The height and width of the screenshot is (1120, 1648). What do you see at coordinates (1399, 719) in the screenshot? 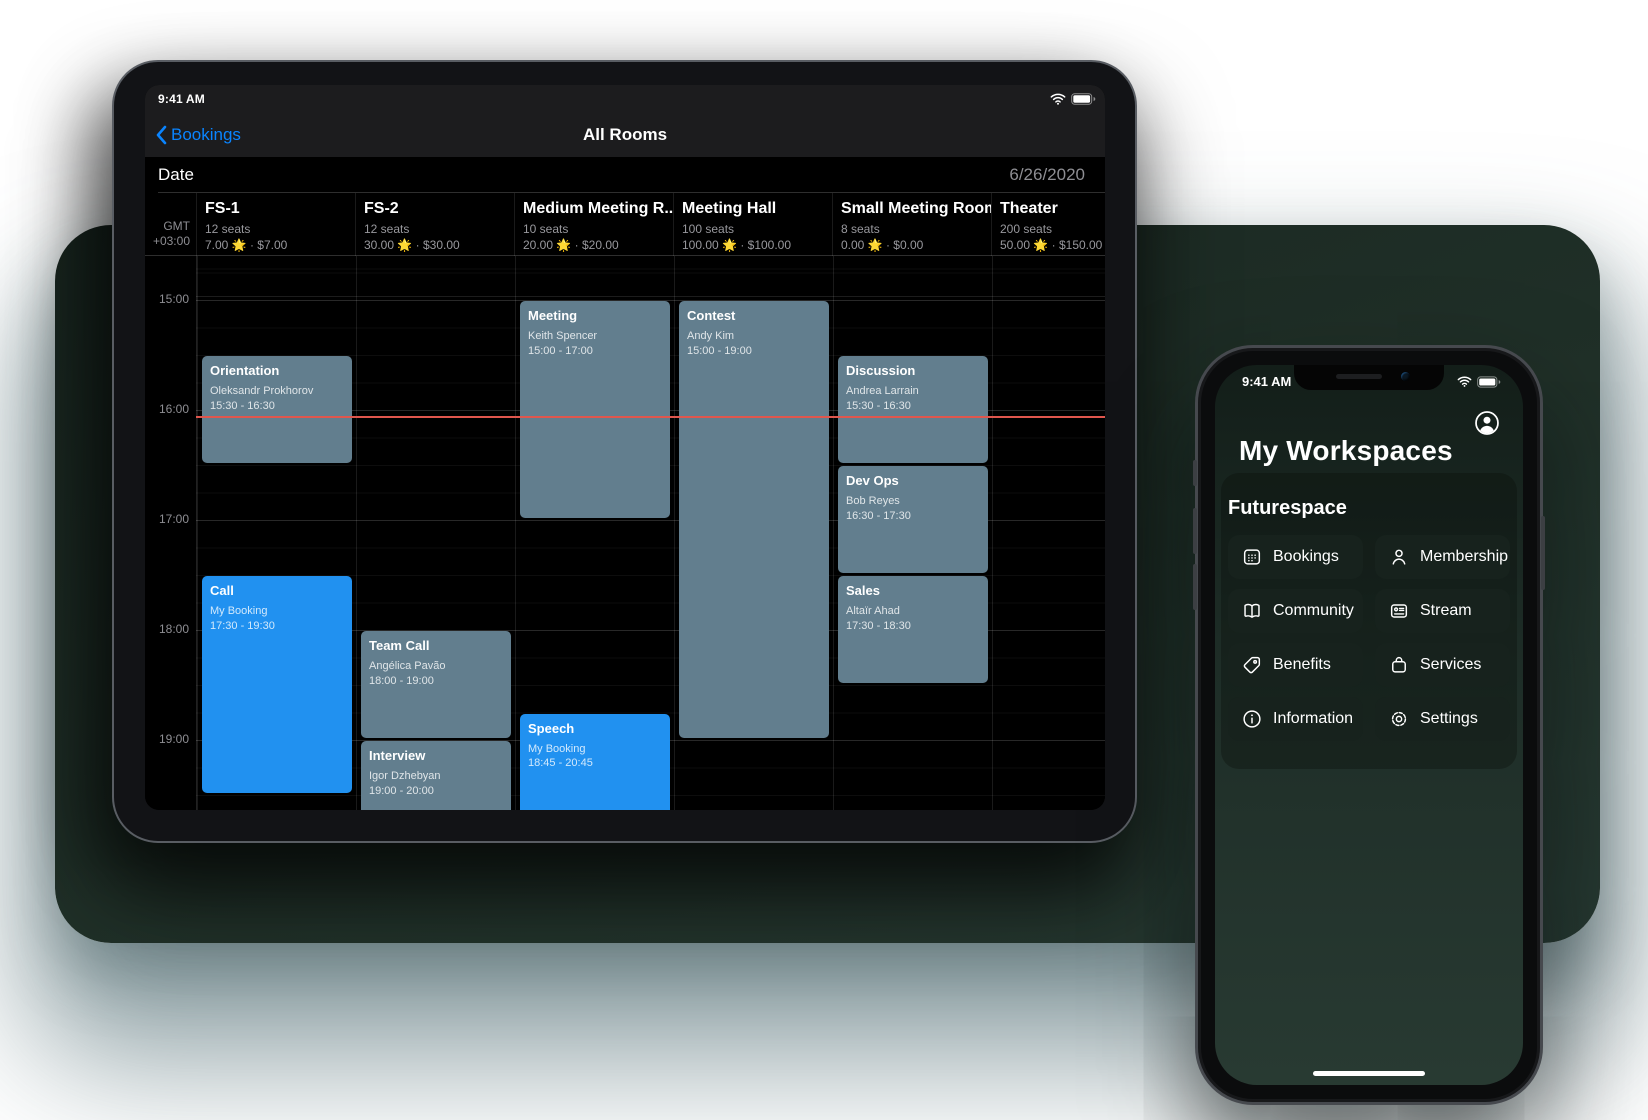
I see `gear-icon` at bounding box center [1399, 719].